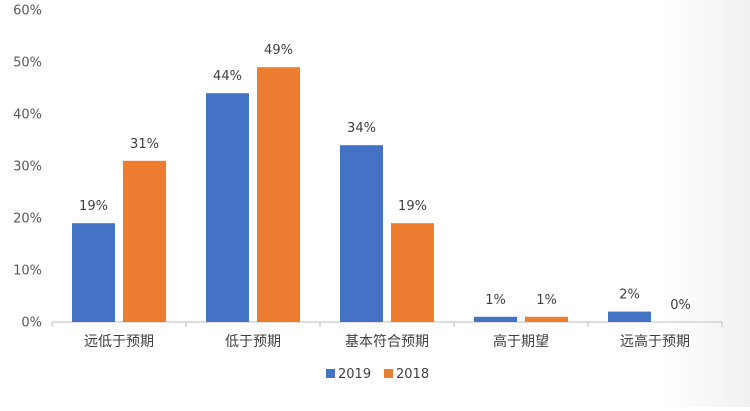  I want to click on y-tick-label: 30%, so click(27, 167).